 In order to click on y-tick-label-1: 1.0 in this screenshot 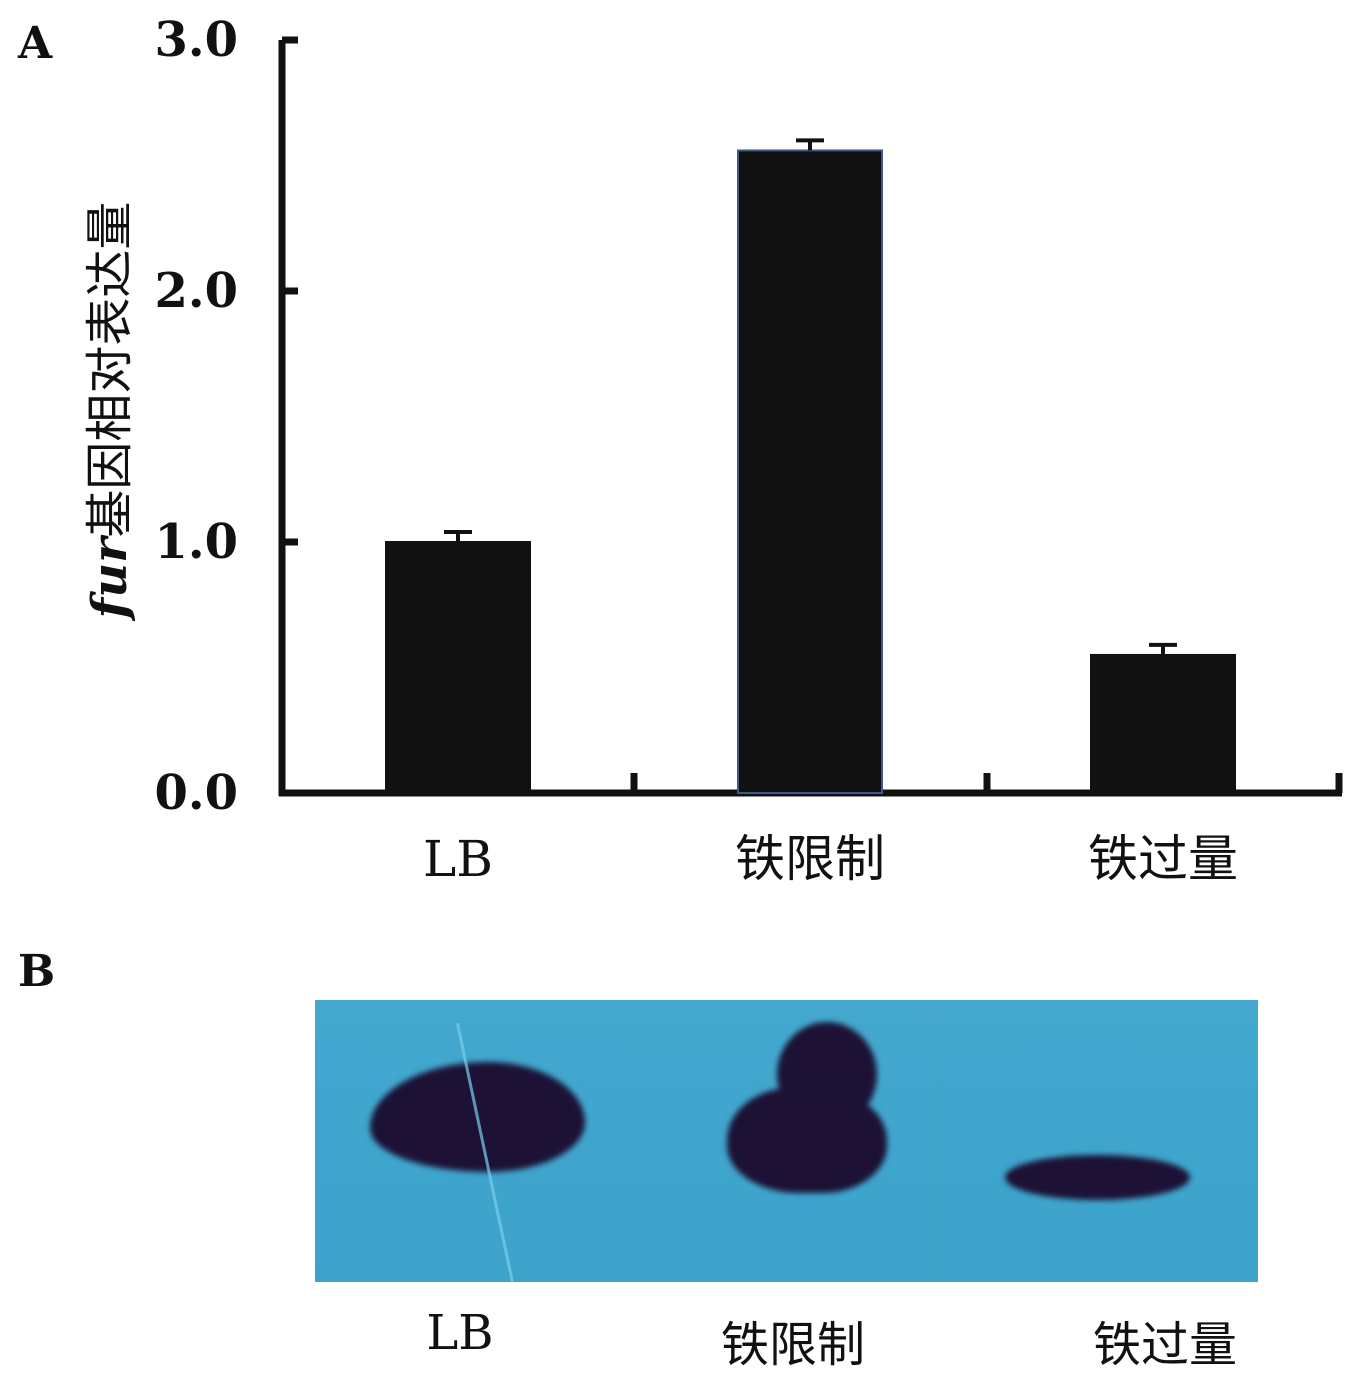, I will do `click(196, 542)`.